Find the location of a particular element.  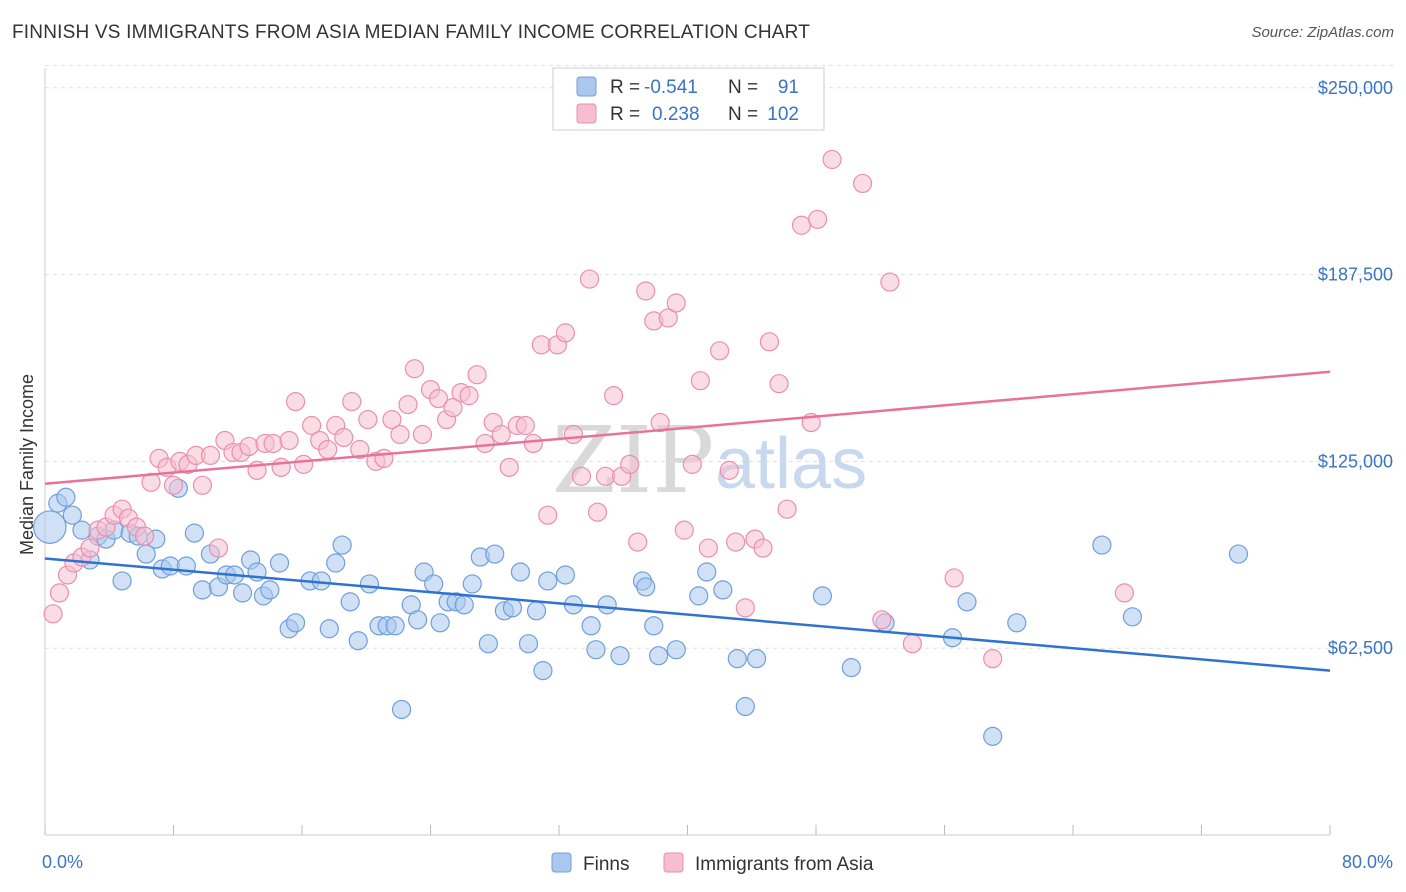

legend-r-label-blue: R = is located at coordinates (625, 87).